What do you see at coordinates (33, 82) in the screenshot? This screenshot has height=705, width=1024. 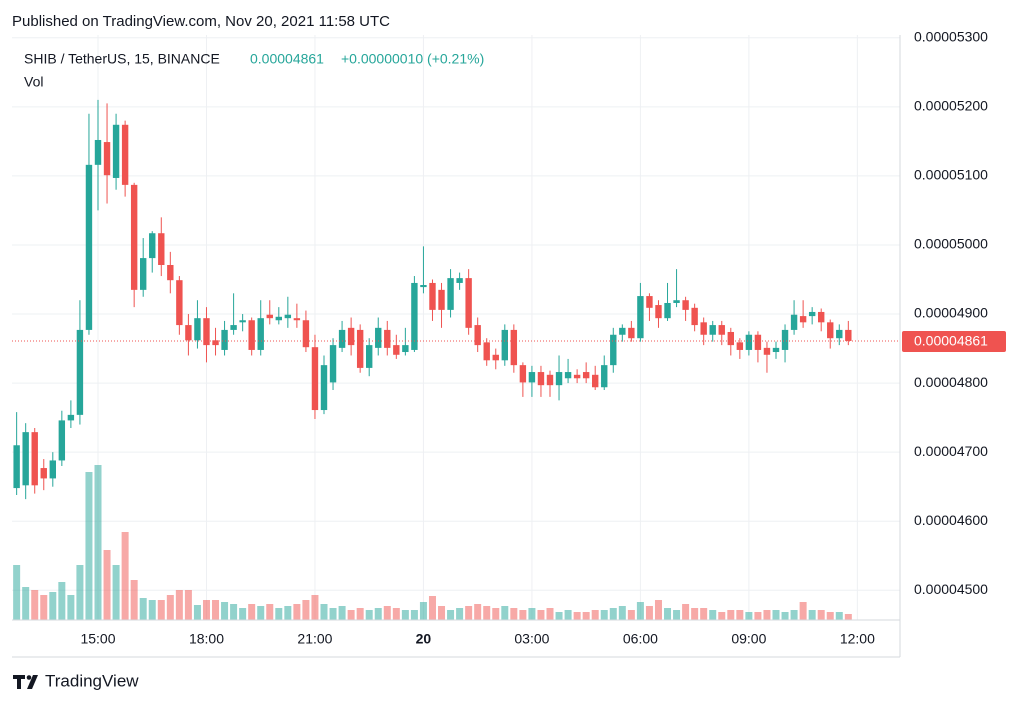 I see `volume-label: Vol` at bounding box center [33, 82].